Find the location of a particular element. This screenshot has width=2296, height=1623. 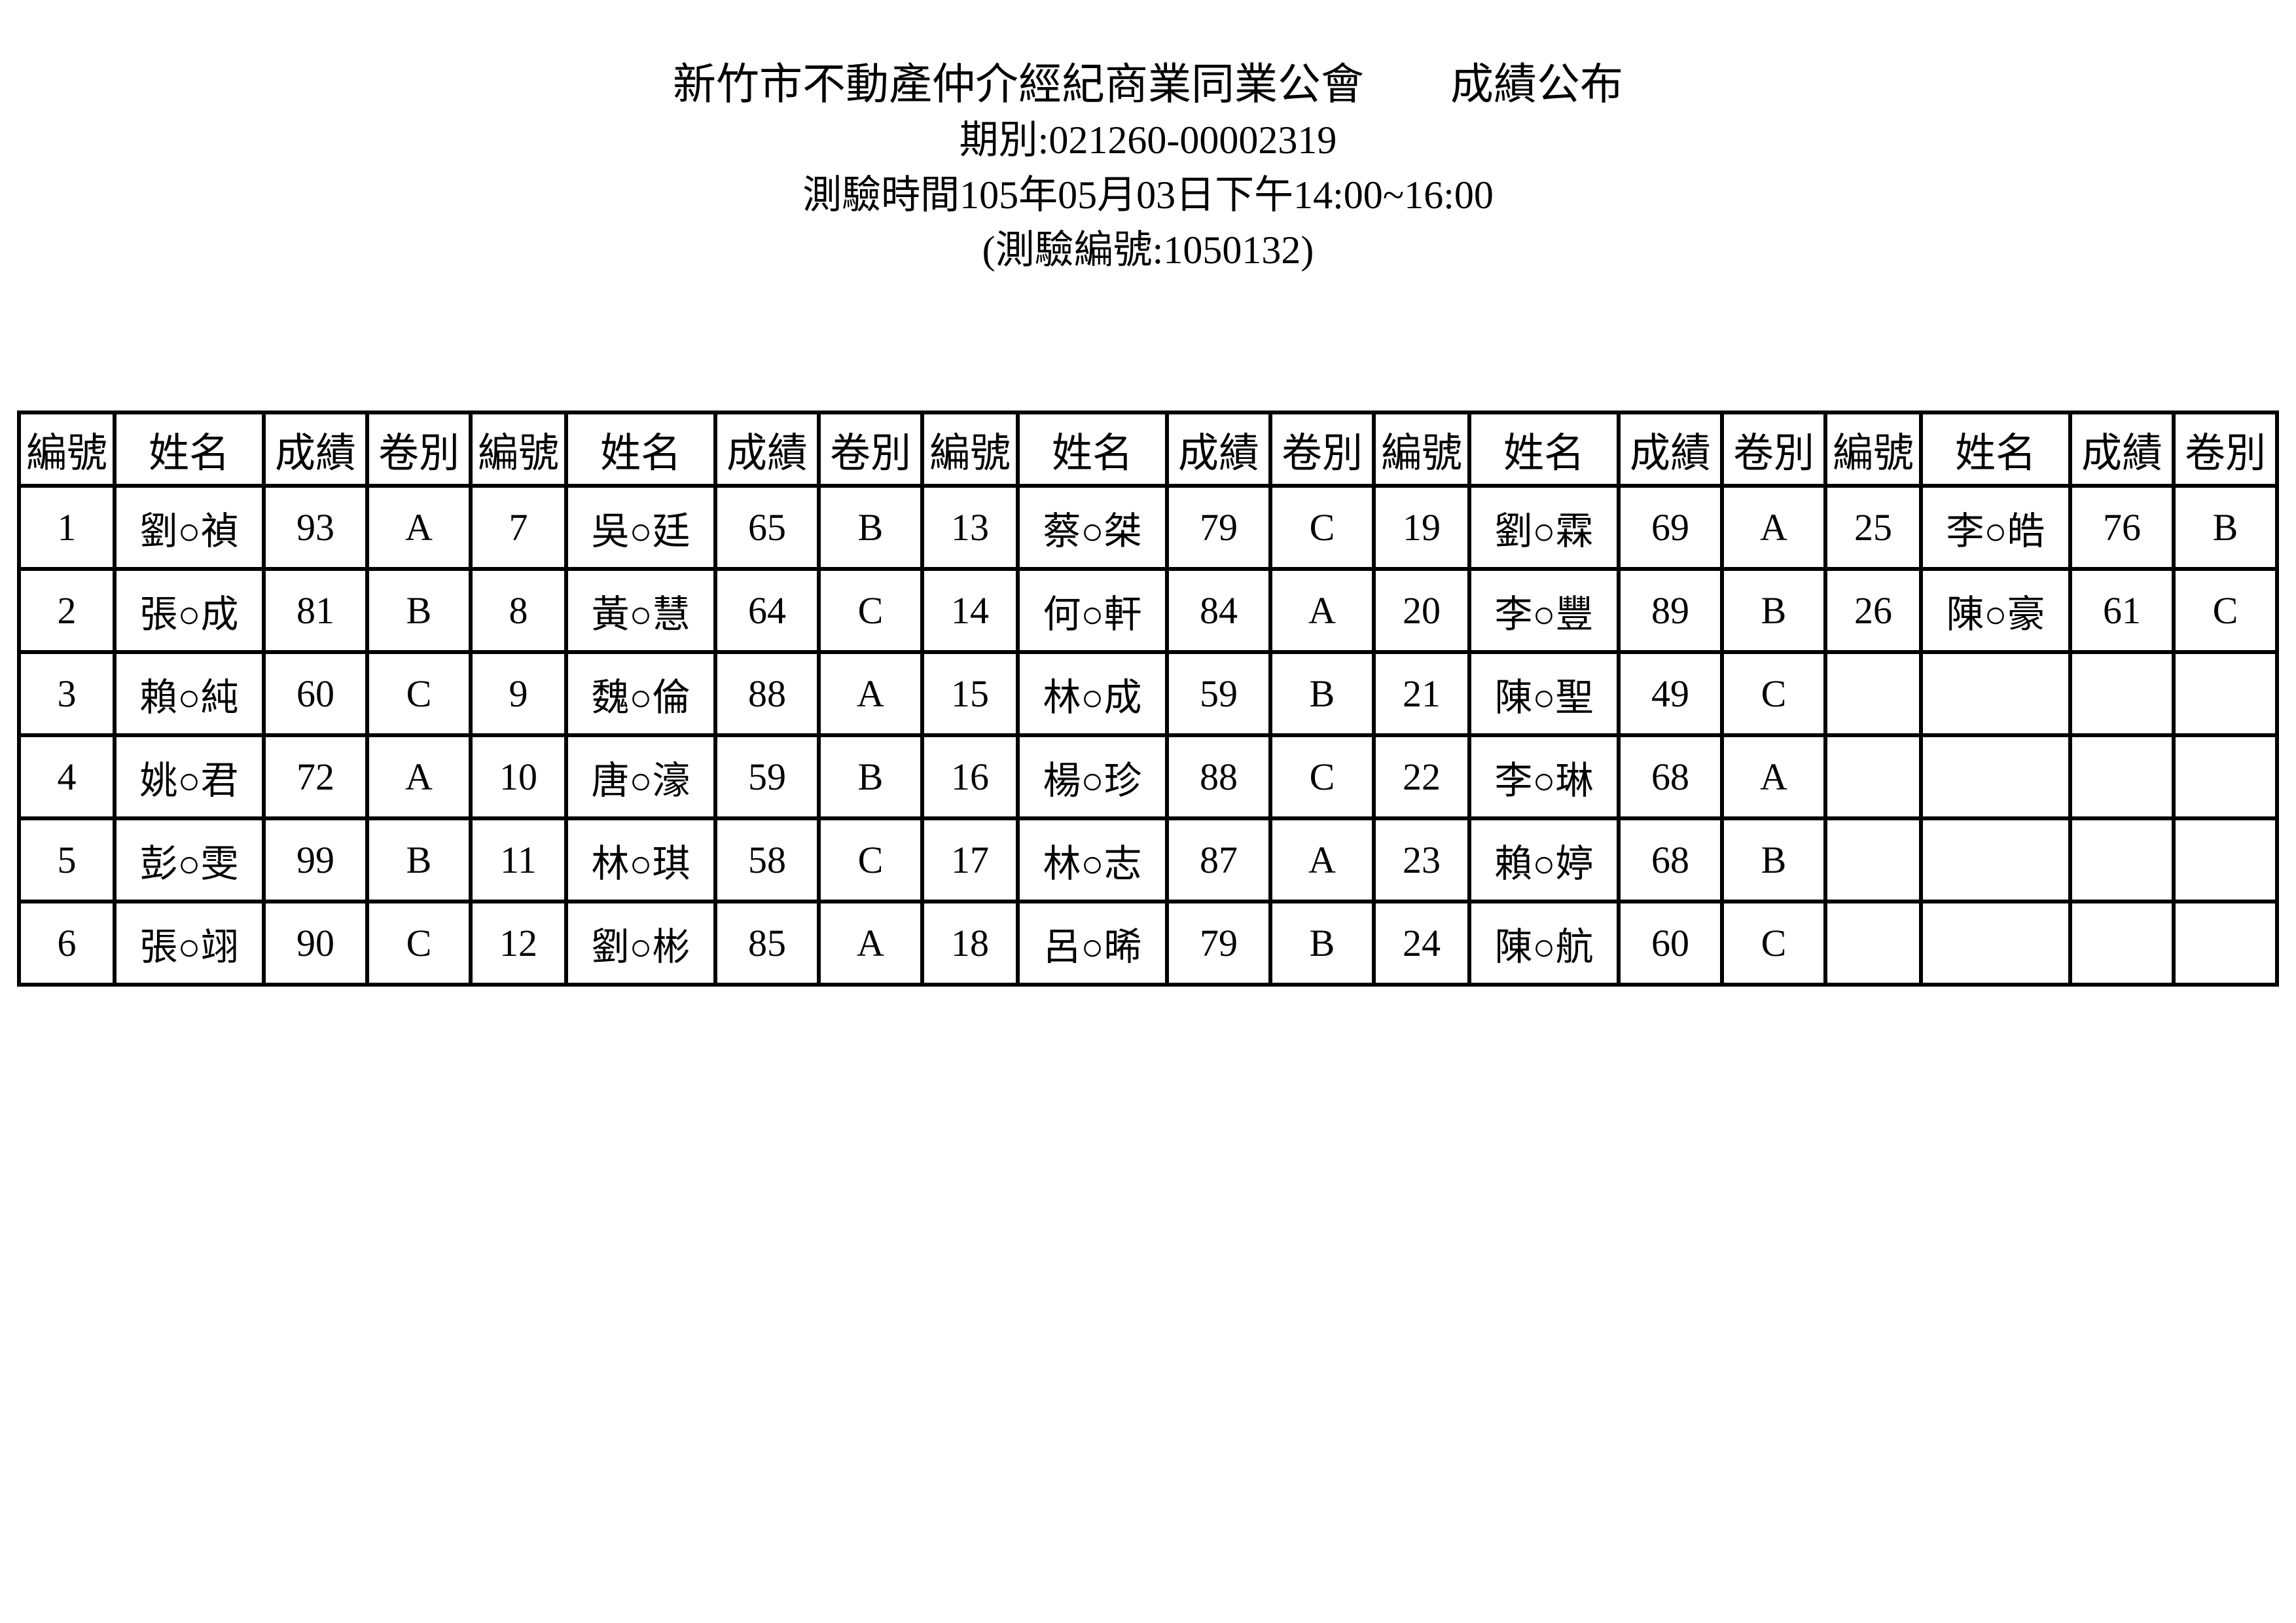

cell-score: 68 is located at coordinates (1670, 859).